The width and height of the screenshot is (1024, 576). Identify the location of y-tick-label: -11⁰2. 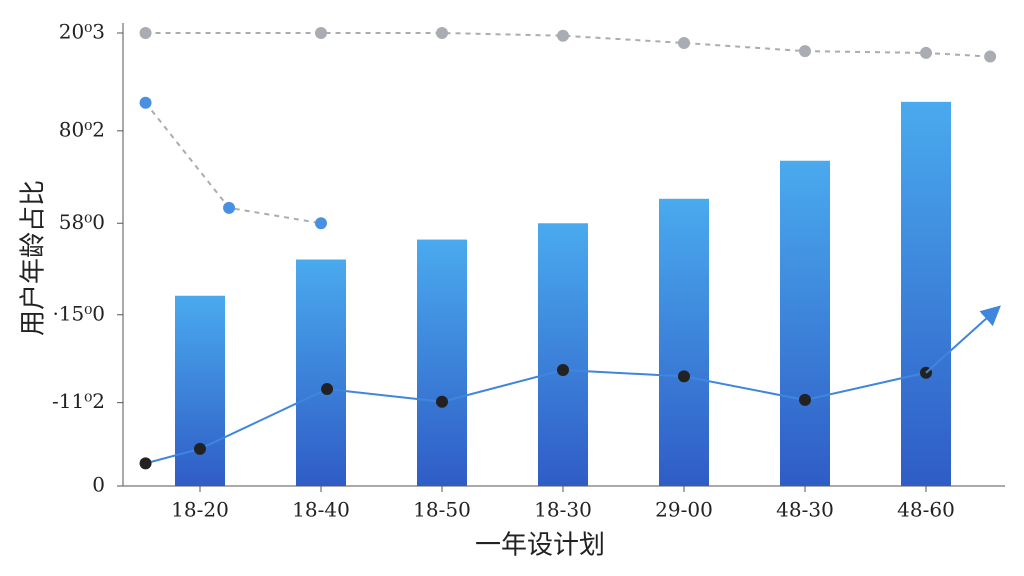
(78, 401).